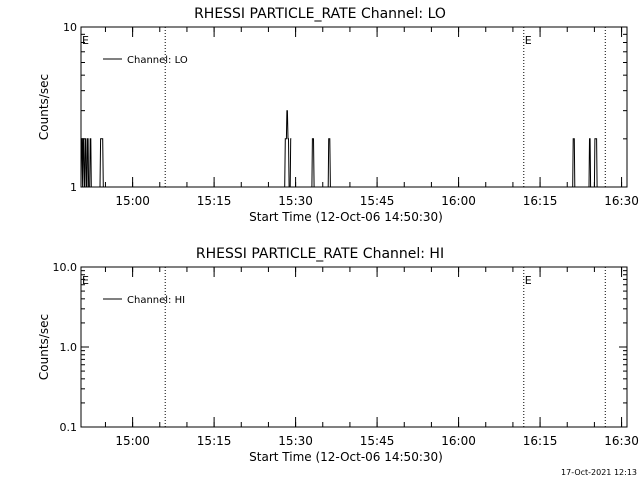  I want to click on y-tick-label: 1, so click(73, 187).